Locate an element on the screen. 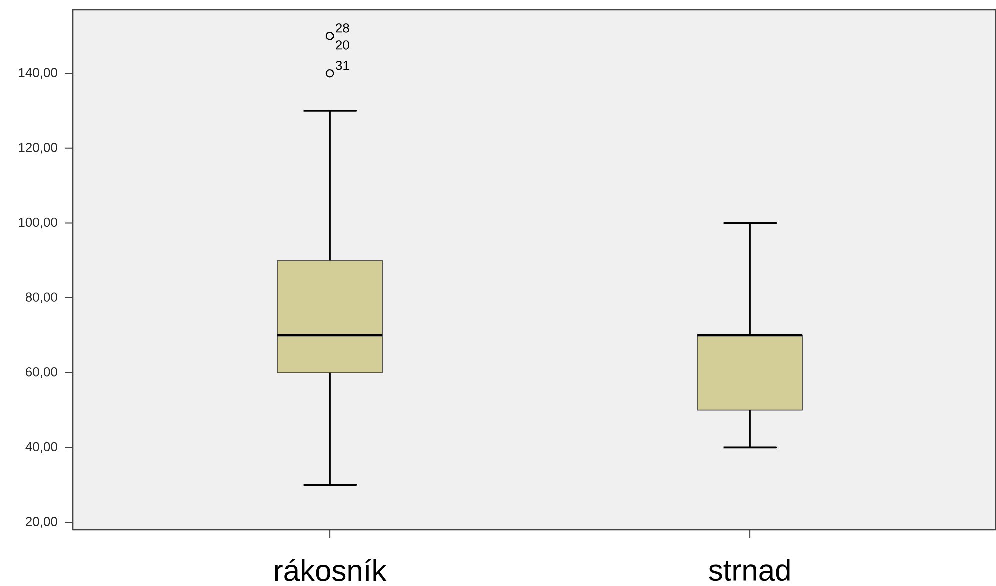  annotation: 20 is located at coordinates (343, 45).